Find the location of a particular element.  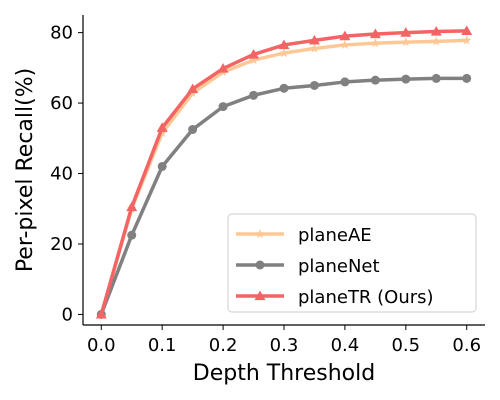

y-tick-label: 40 is located at coordinates (61, 174).